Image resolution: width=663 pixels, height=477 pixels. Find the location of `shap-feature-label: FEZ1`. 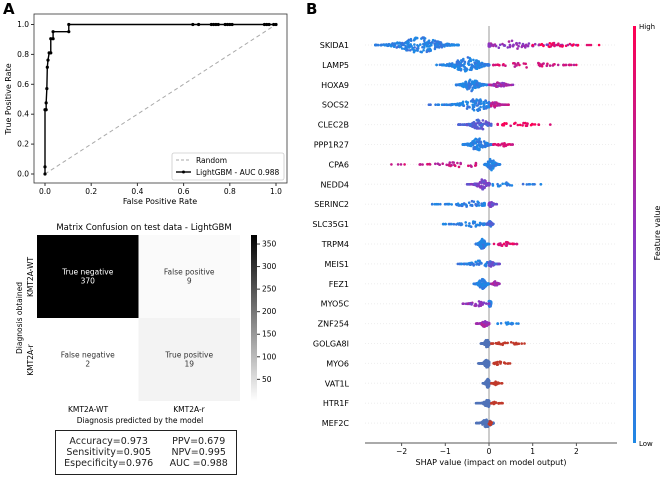

shap-feature-label: FEZ1 is located at coordinates (339, 284).